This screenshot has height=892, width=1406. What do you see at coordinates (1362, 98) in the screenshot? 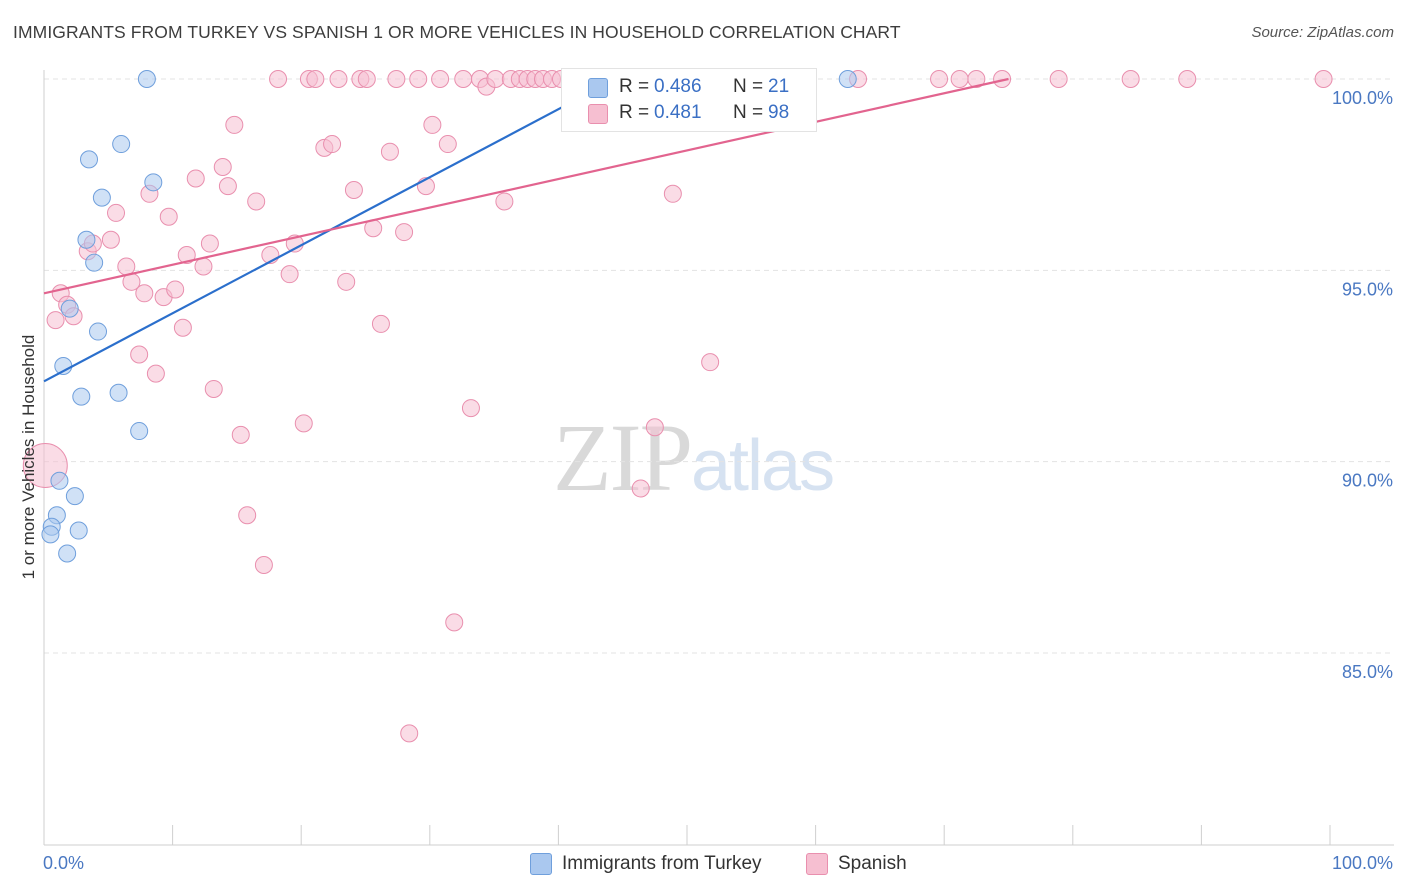
I see `y-tick-label: 100.0%` at bounding box center [1362, 98].